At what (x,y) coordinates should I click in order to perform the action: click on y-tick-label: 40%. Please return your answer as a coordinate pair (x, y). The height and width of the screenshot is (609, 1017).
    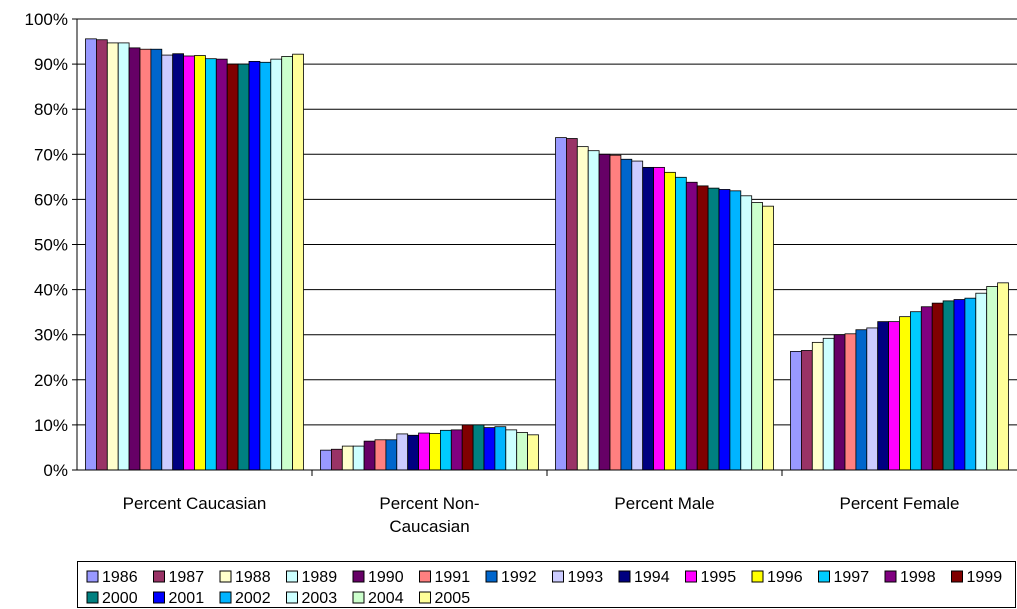
    Looking at the image, I should click on (51, 290).